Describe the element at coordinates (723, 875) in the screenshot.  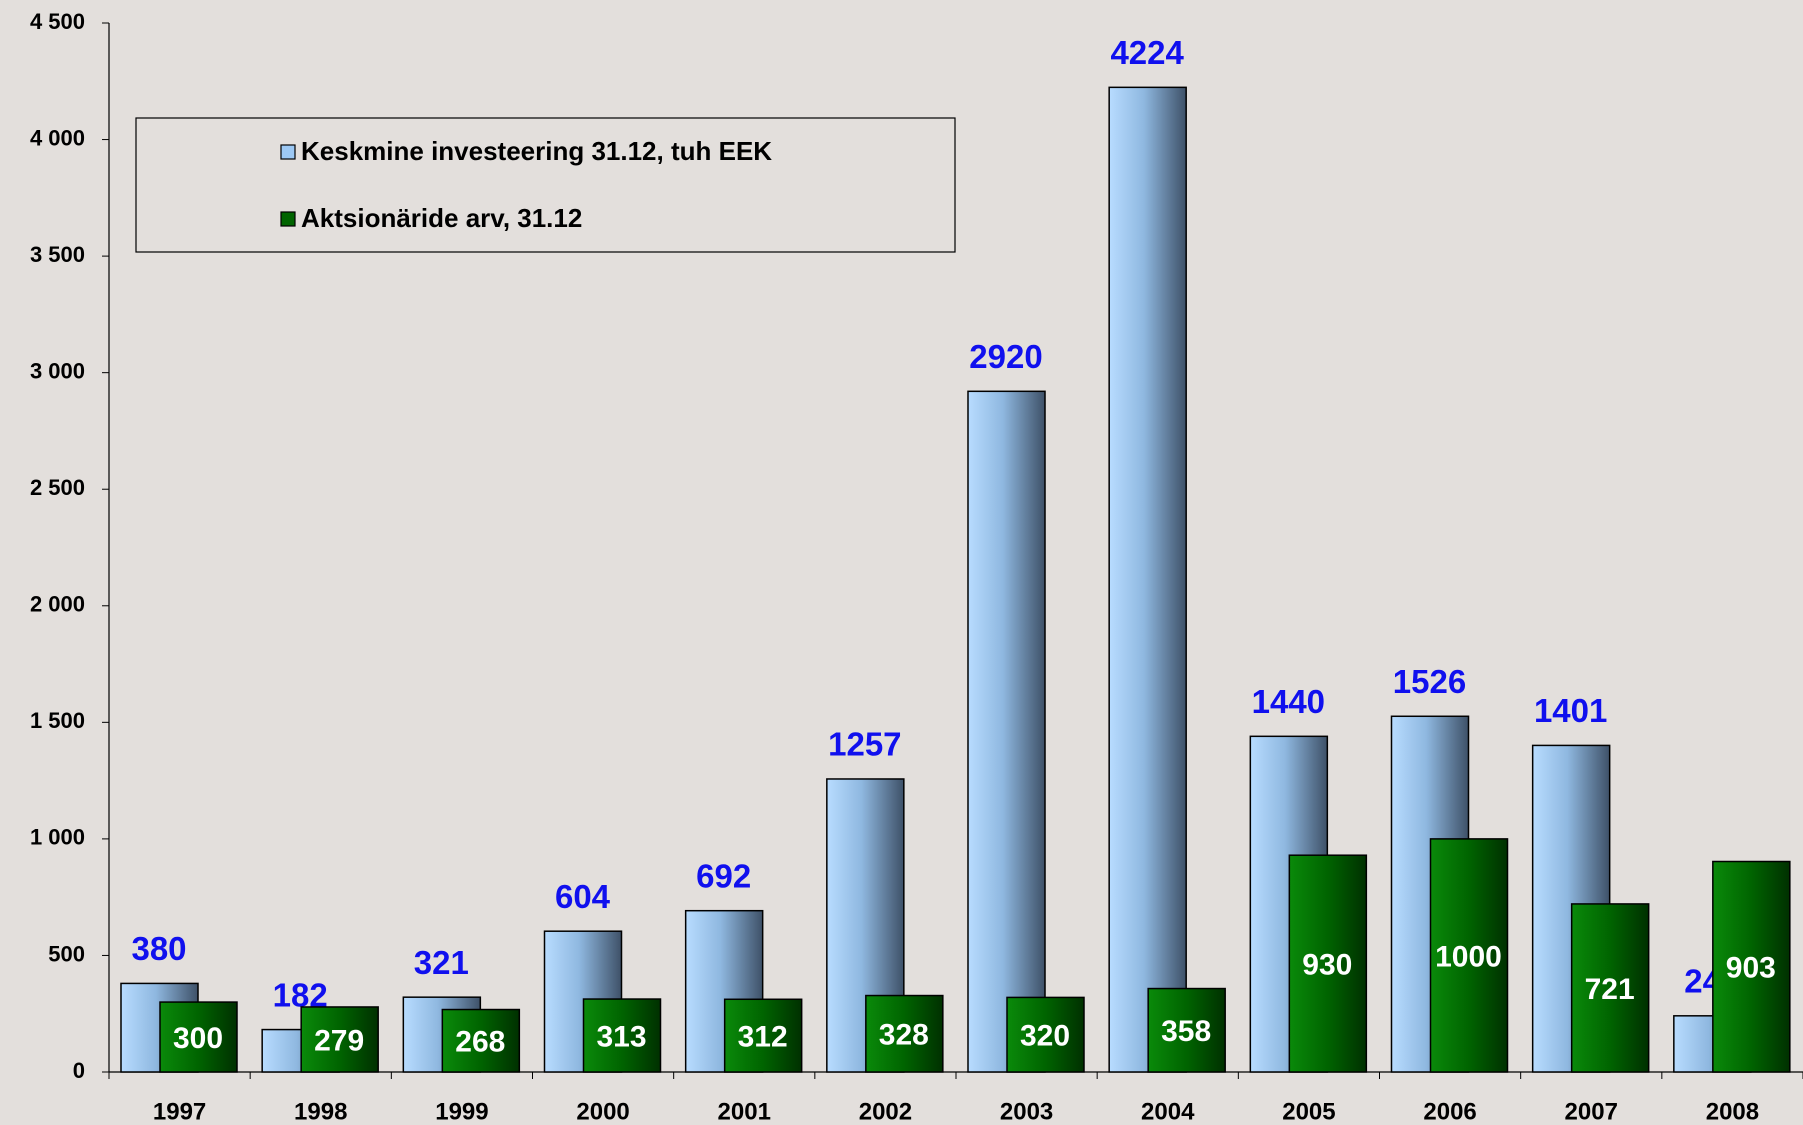
I see `value-label: 692` at that location.